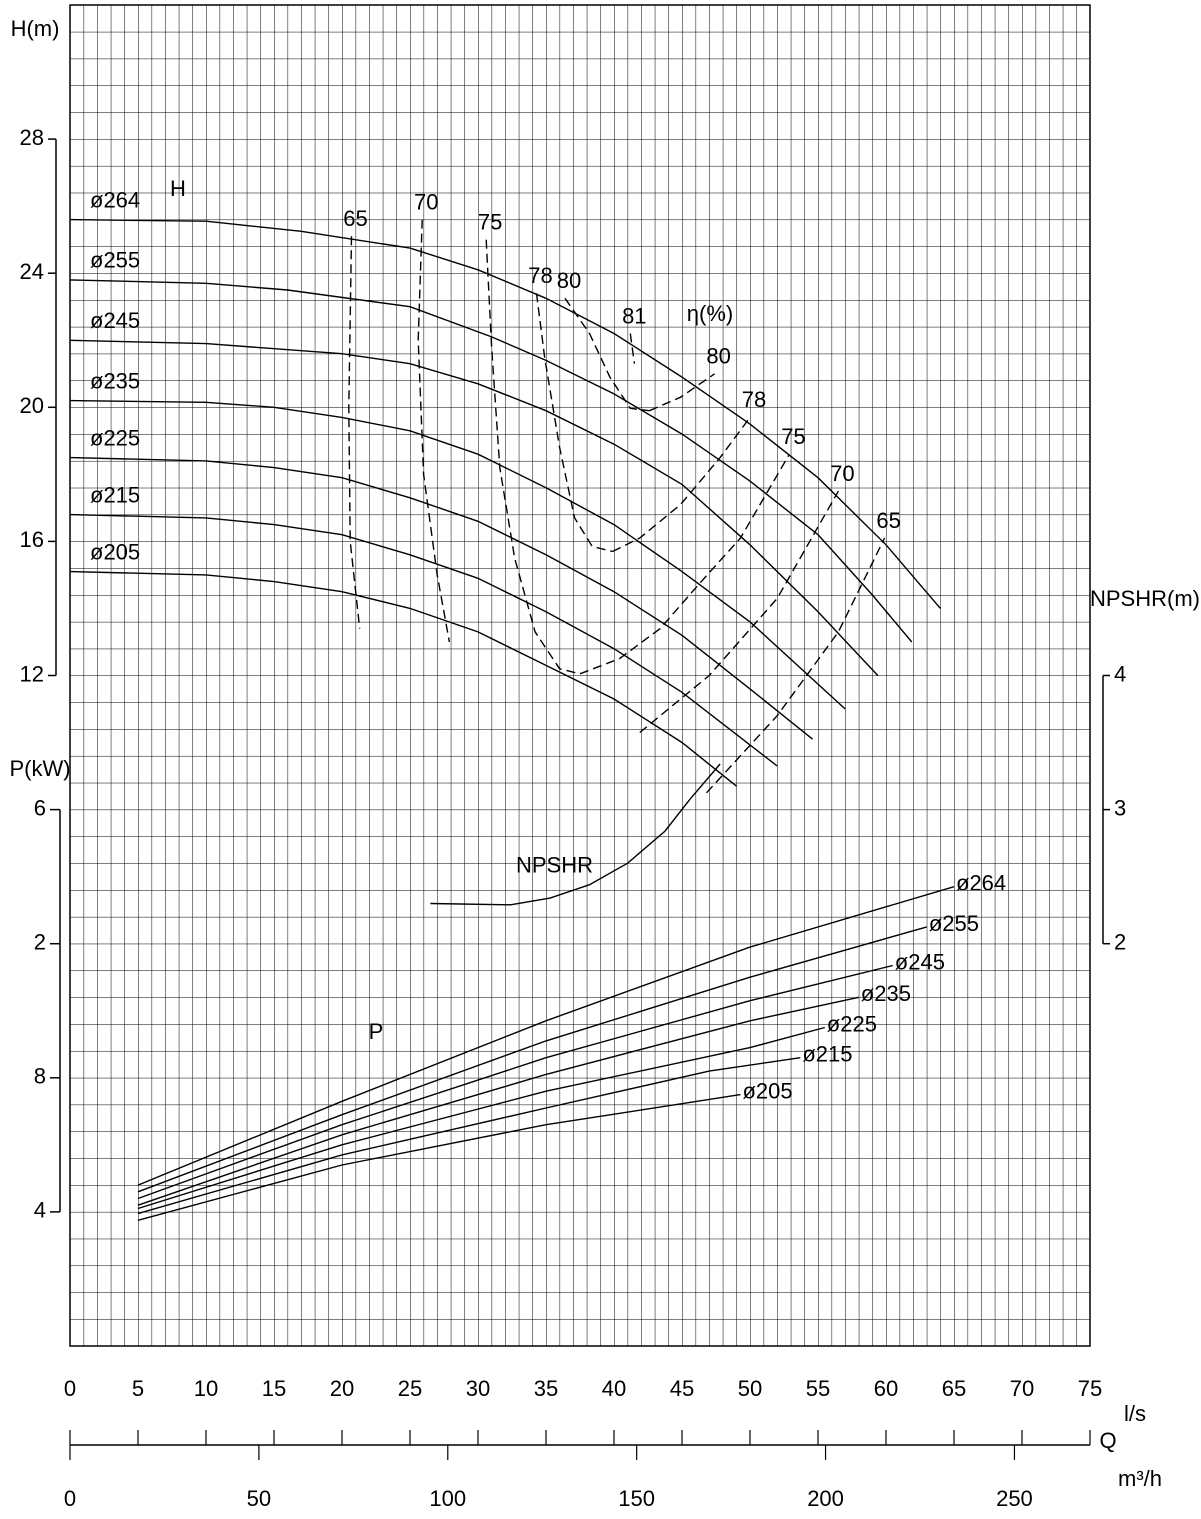 The width and height of the screenshot is (1201, 1519). Describe the element at coordinates (1022, 1388) in the screenshot. I see `x-tick-label: 70` at that location.